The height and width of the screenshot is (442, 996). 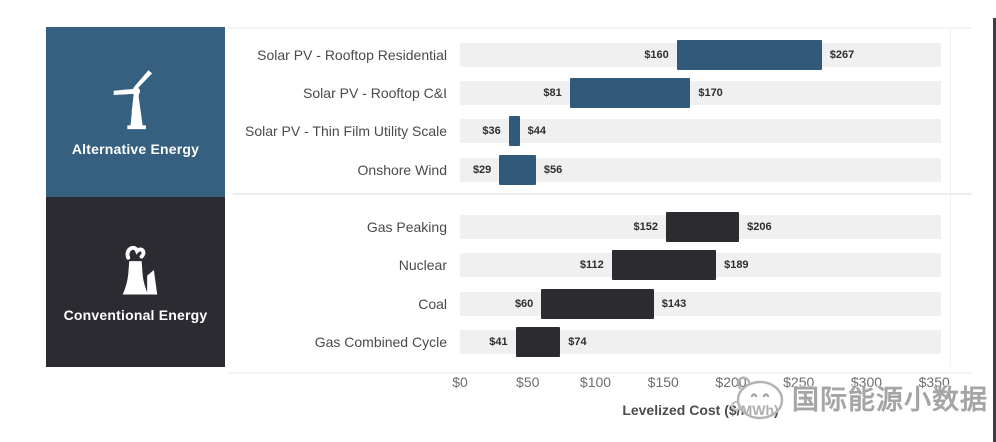 I want to click on chart-row: Solar PV - Thin Film Utility Scale $36 $44, so click(x=498, y=131).